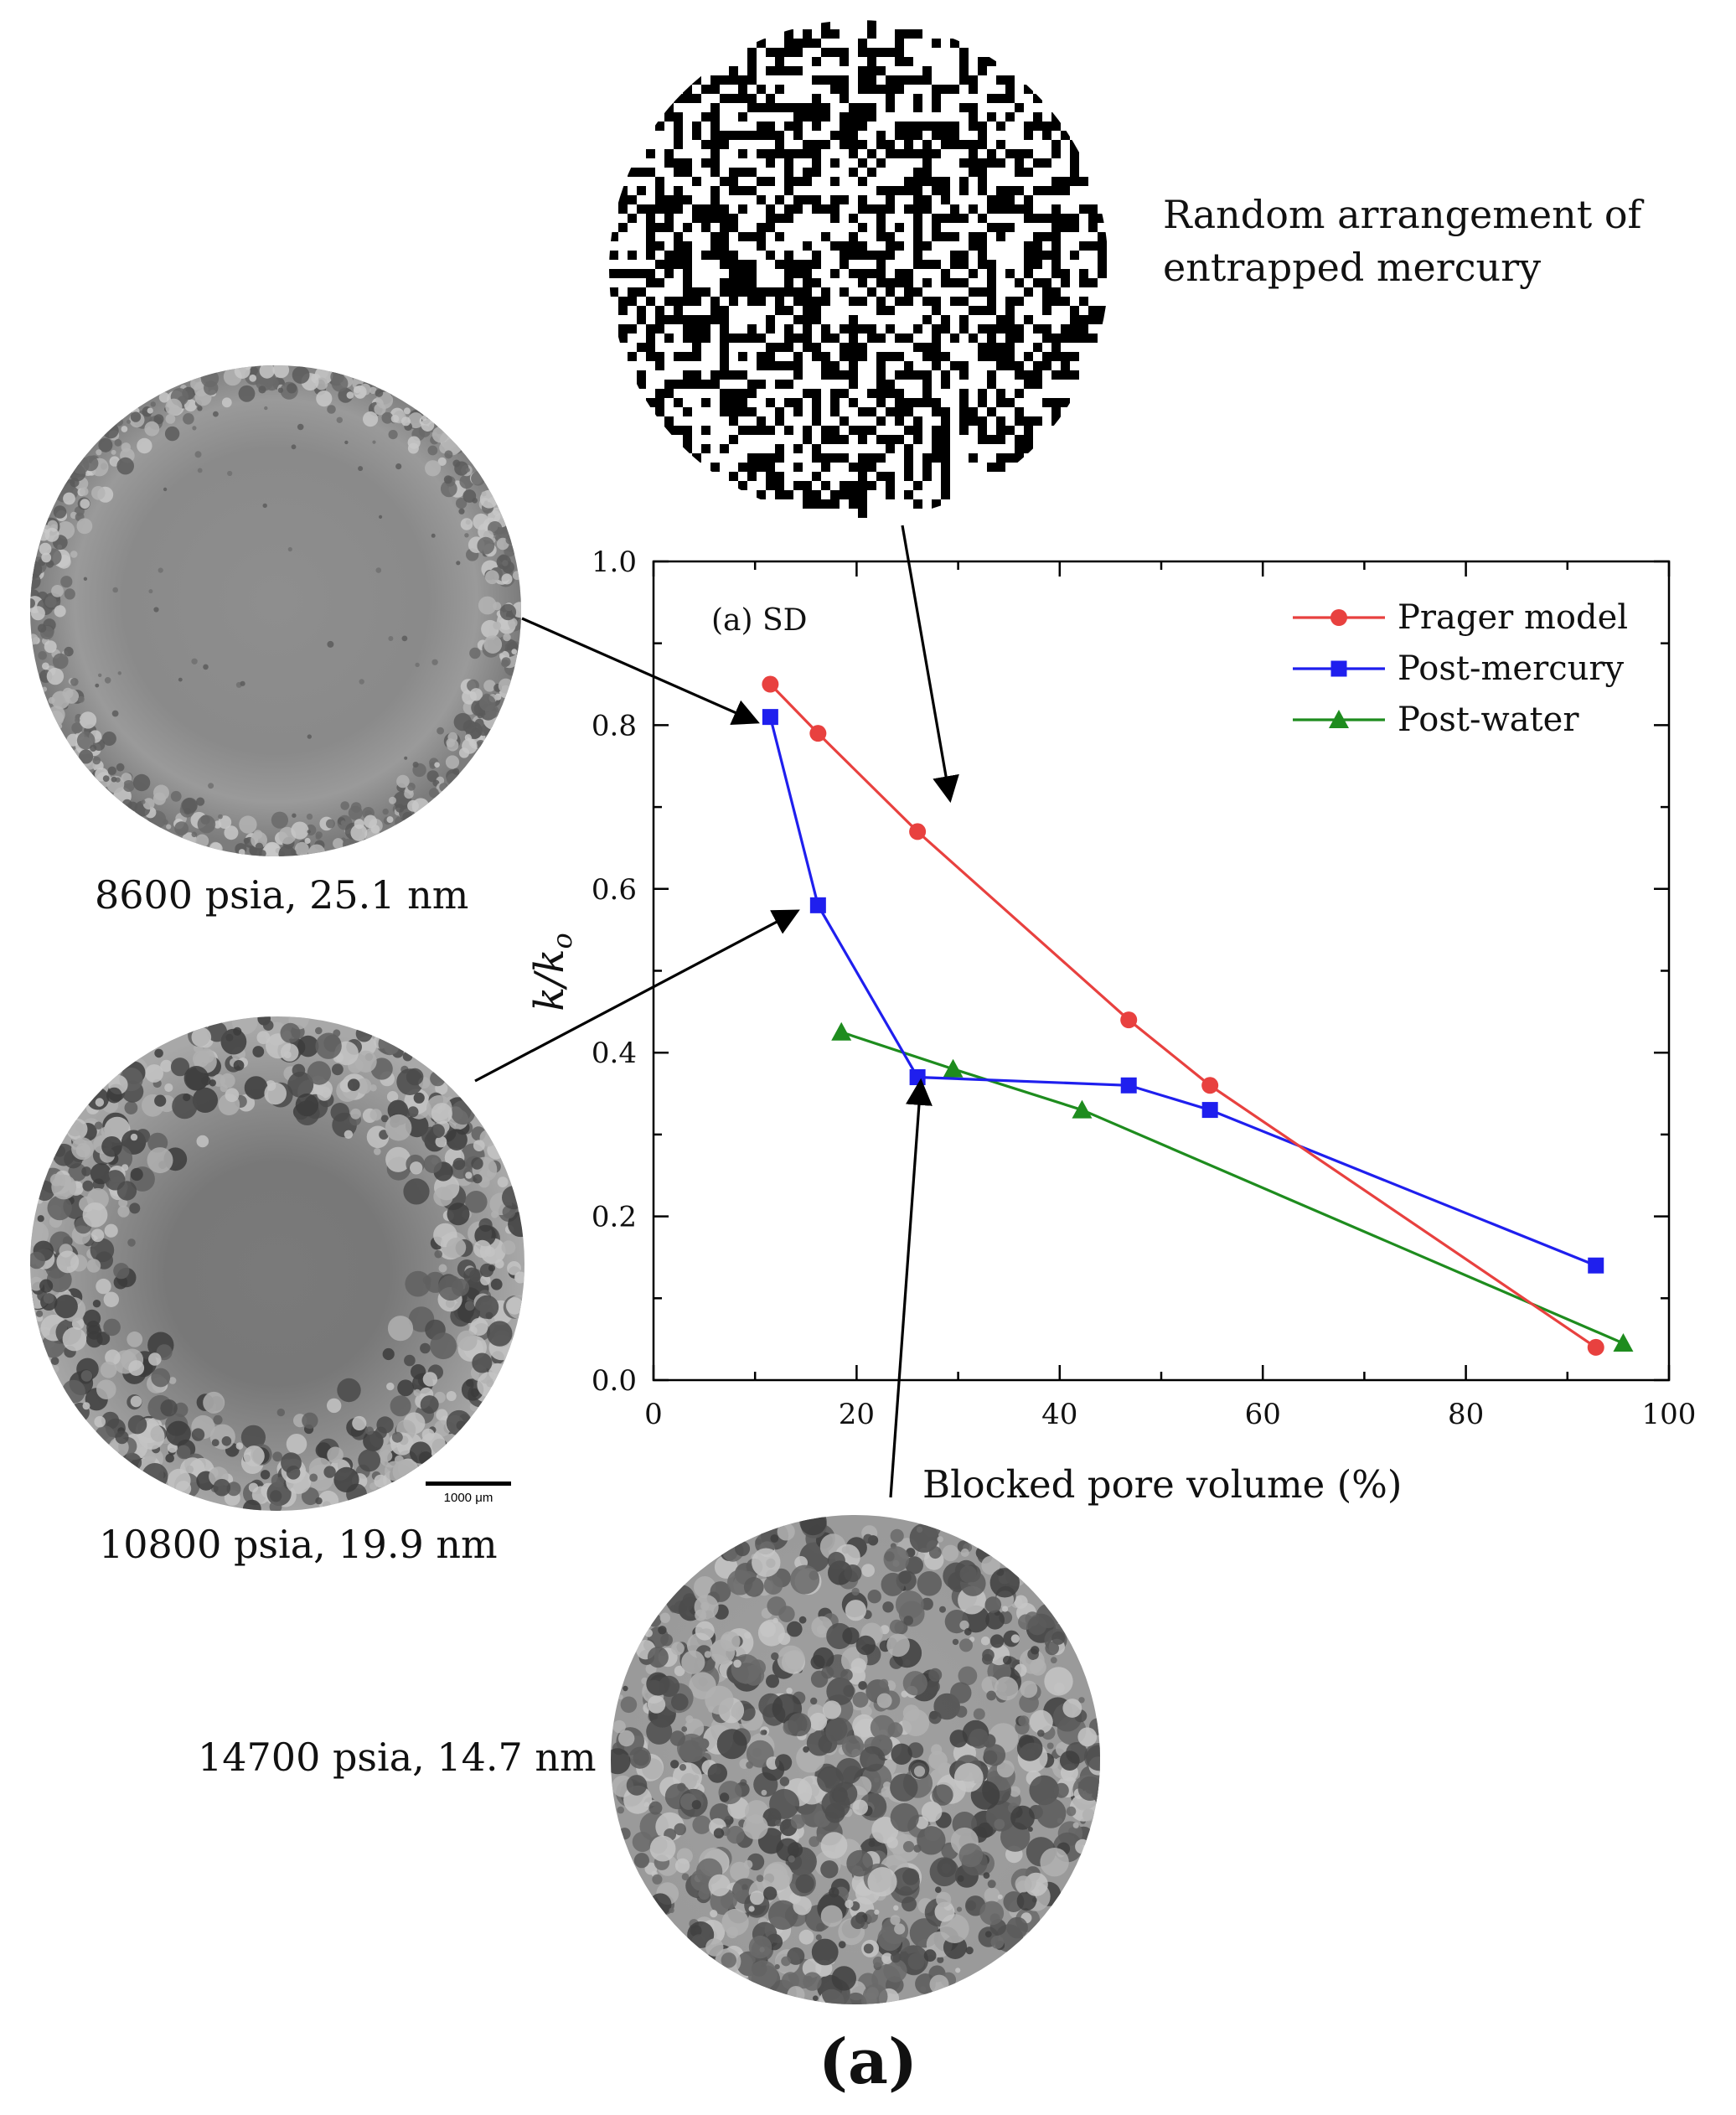  I want to click on y-tick-label: 0.8, so click(614, 725).